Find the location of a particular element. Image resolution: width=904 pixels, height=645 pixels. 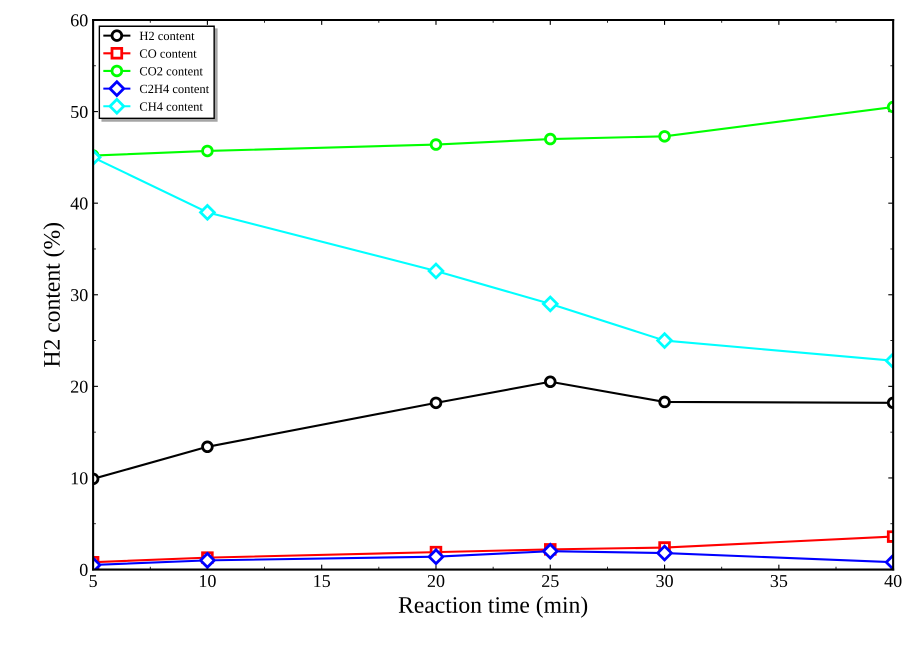

x-tick-label: 25 is located at coordinates (550, 581).